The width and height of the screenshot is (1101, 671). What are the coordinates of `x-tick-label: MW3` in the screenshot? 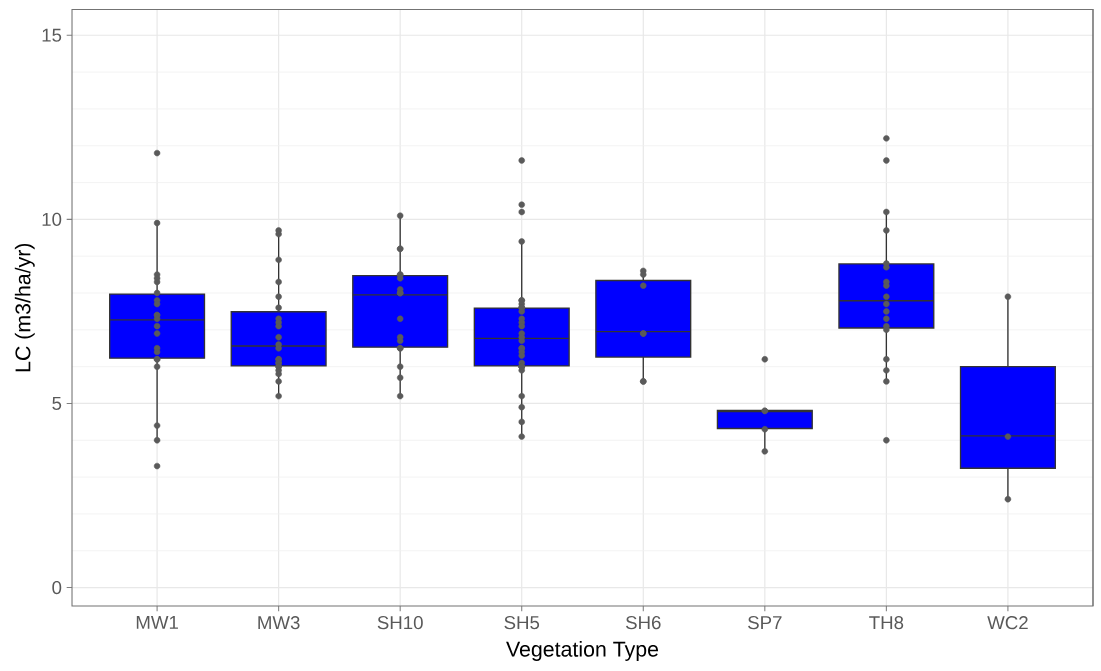 It's located at (279, 623).